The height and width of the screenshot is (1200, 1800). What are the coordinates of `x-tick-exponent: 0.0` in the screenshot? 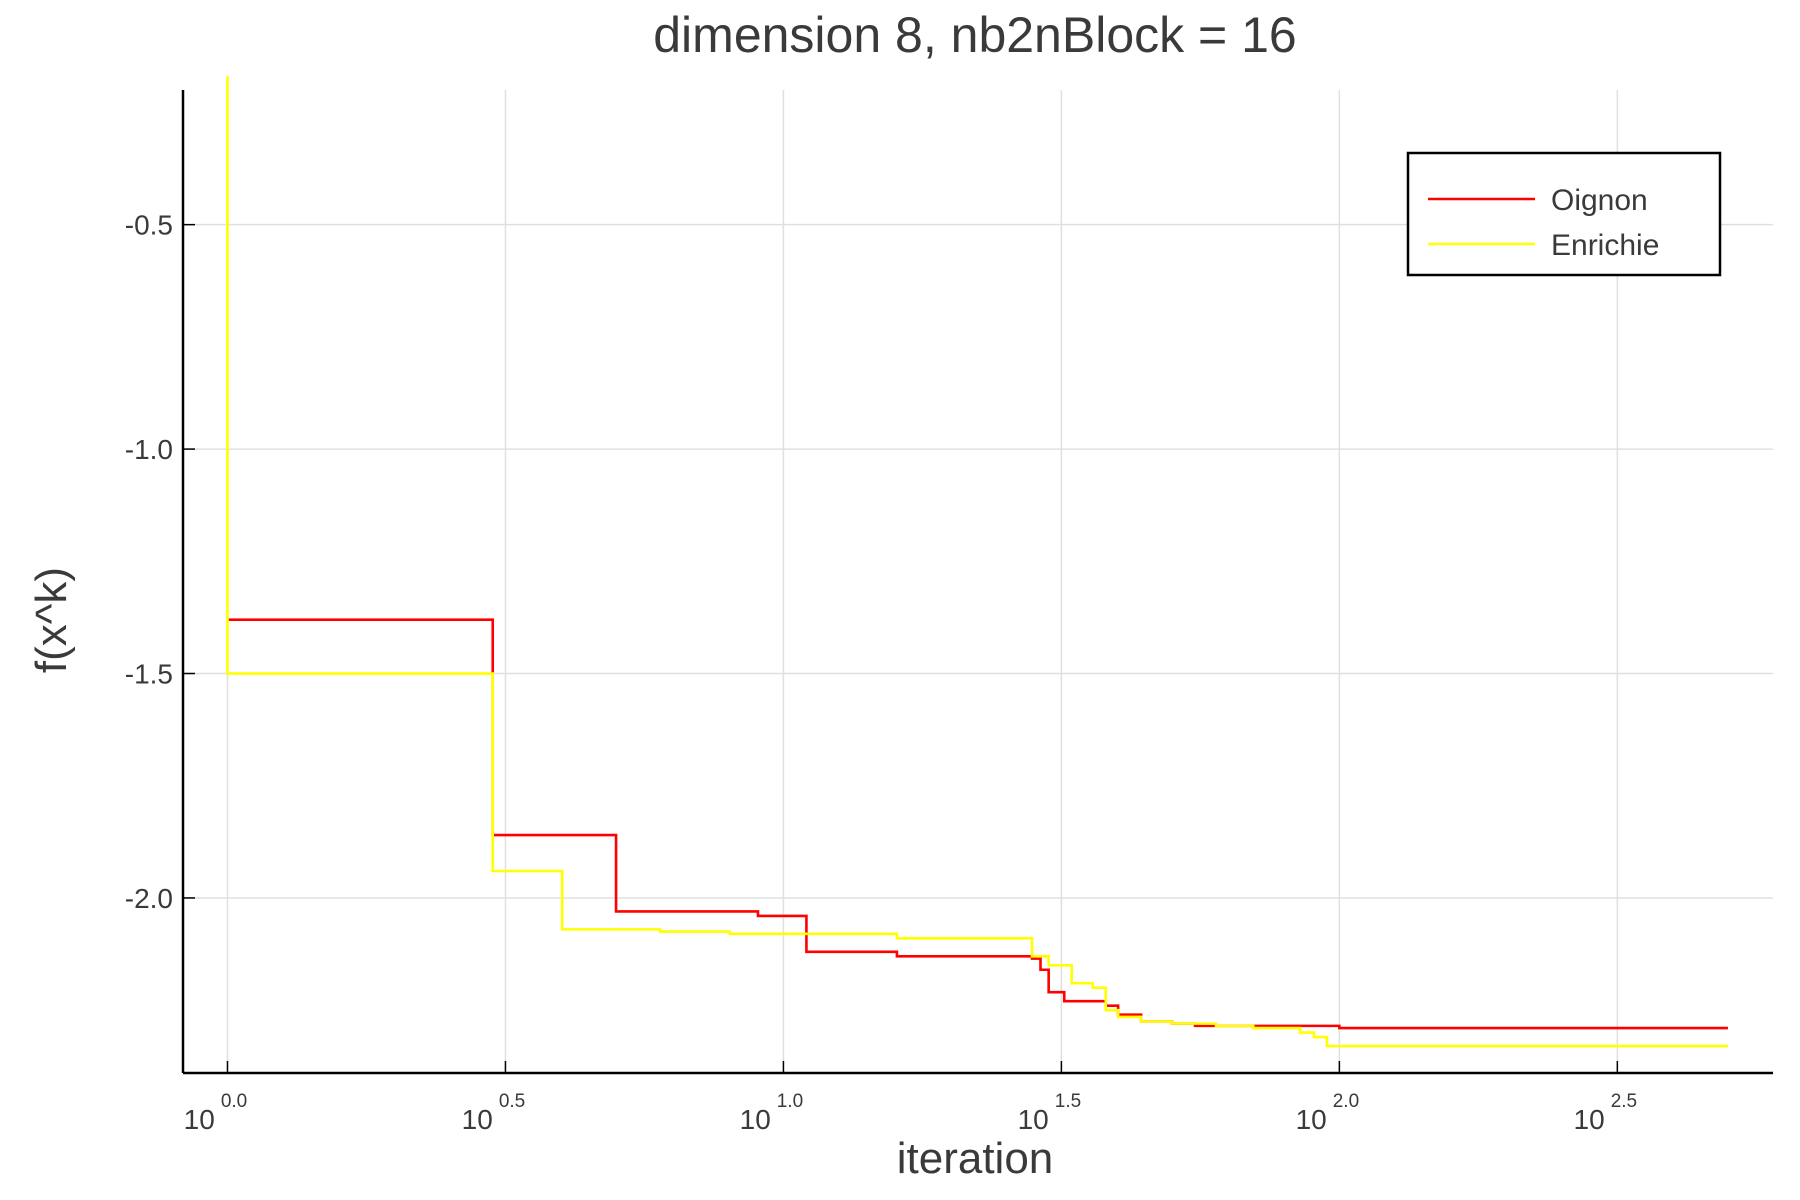 It's located at (234, 1101).